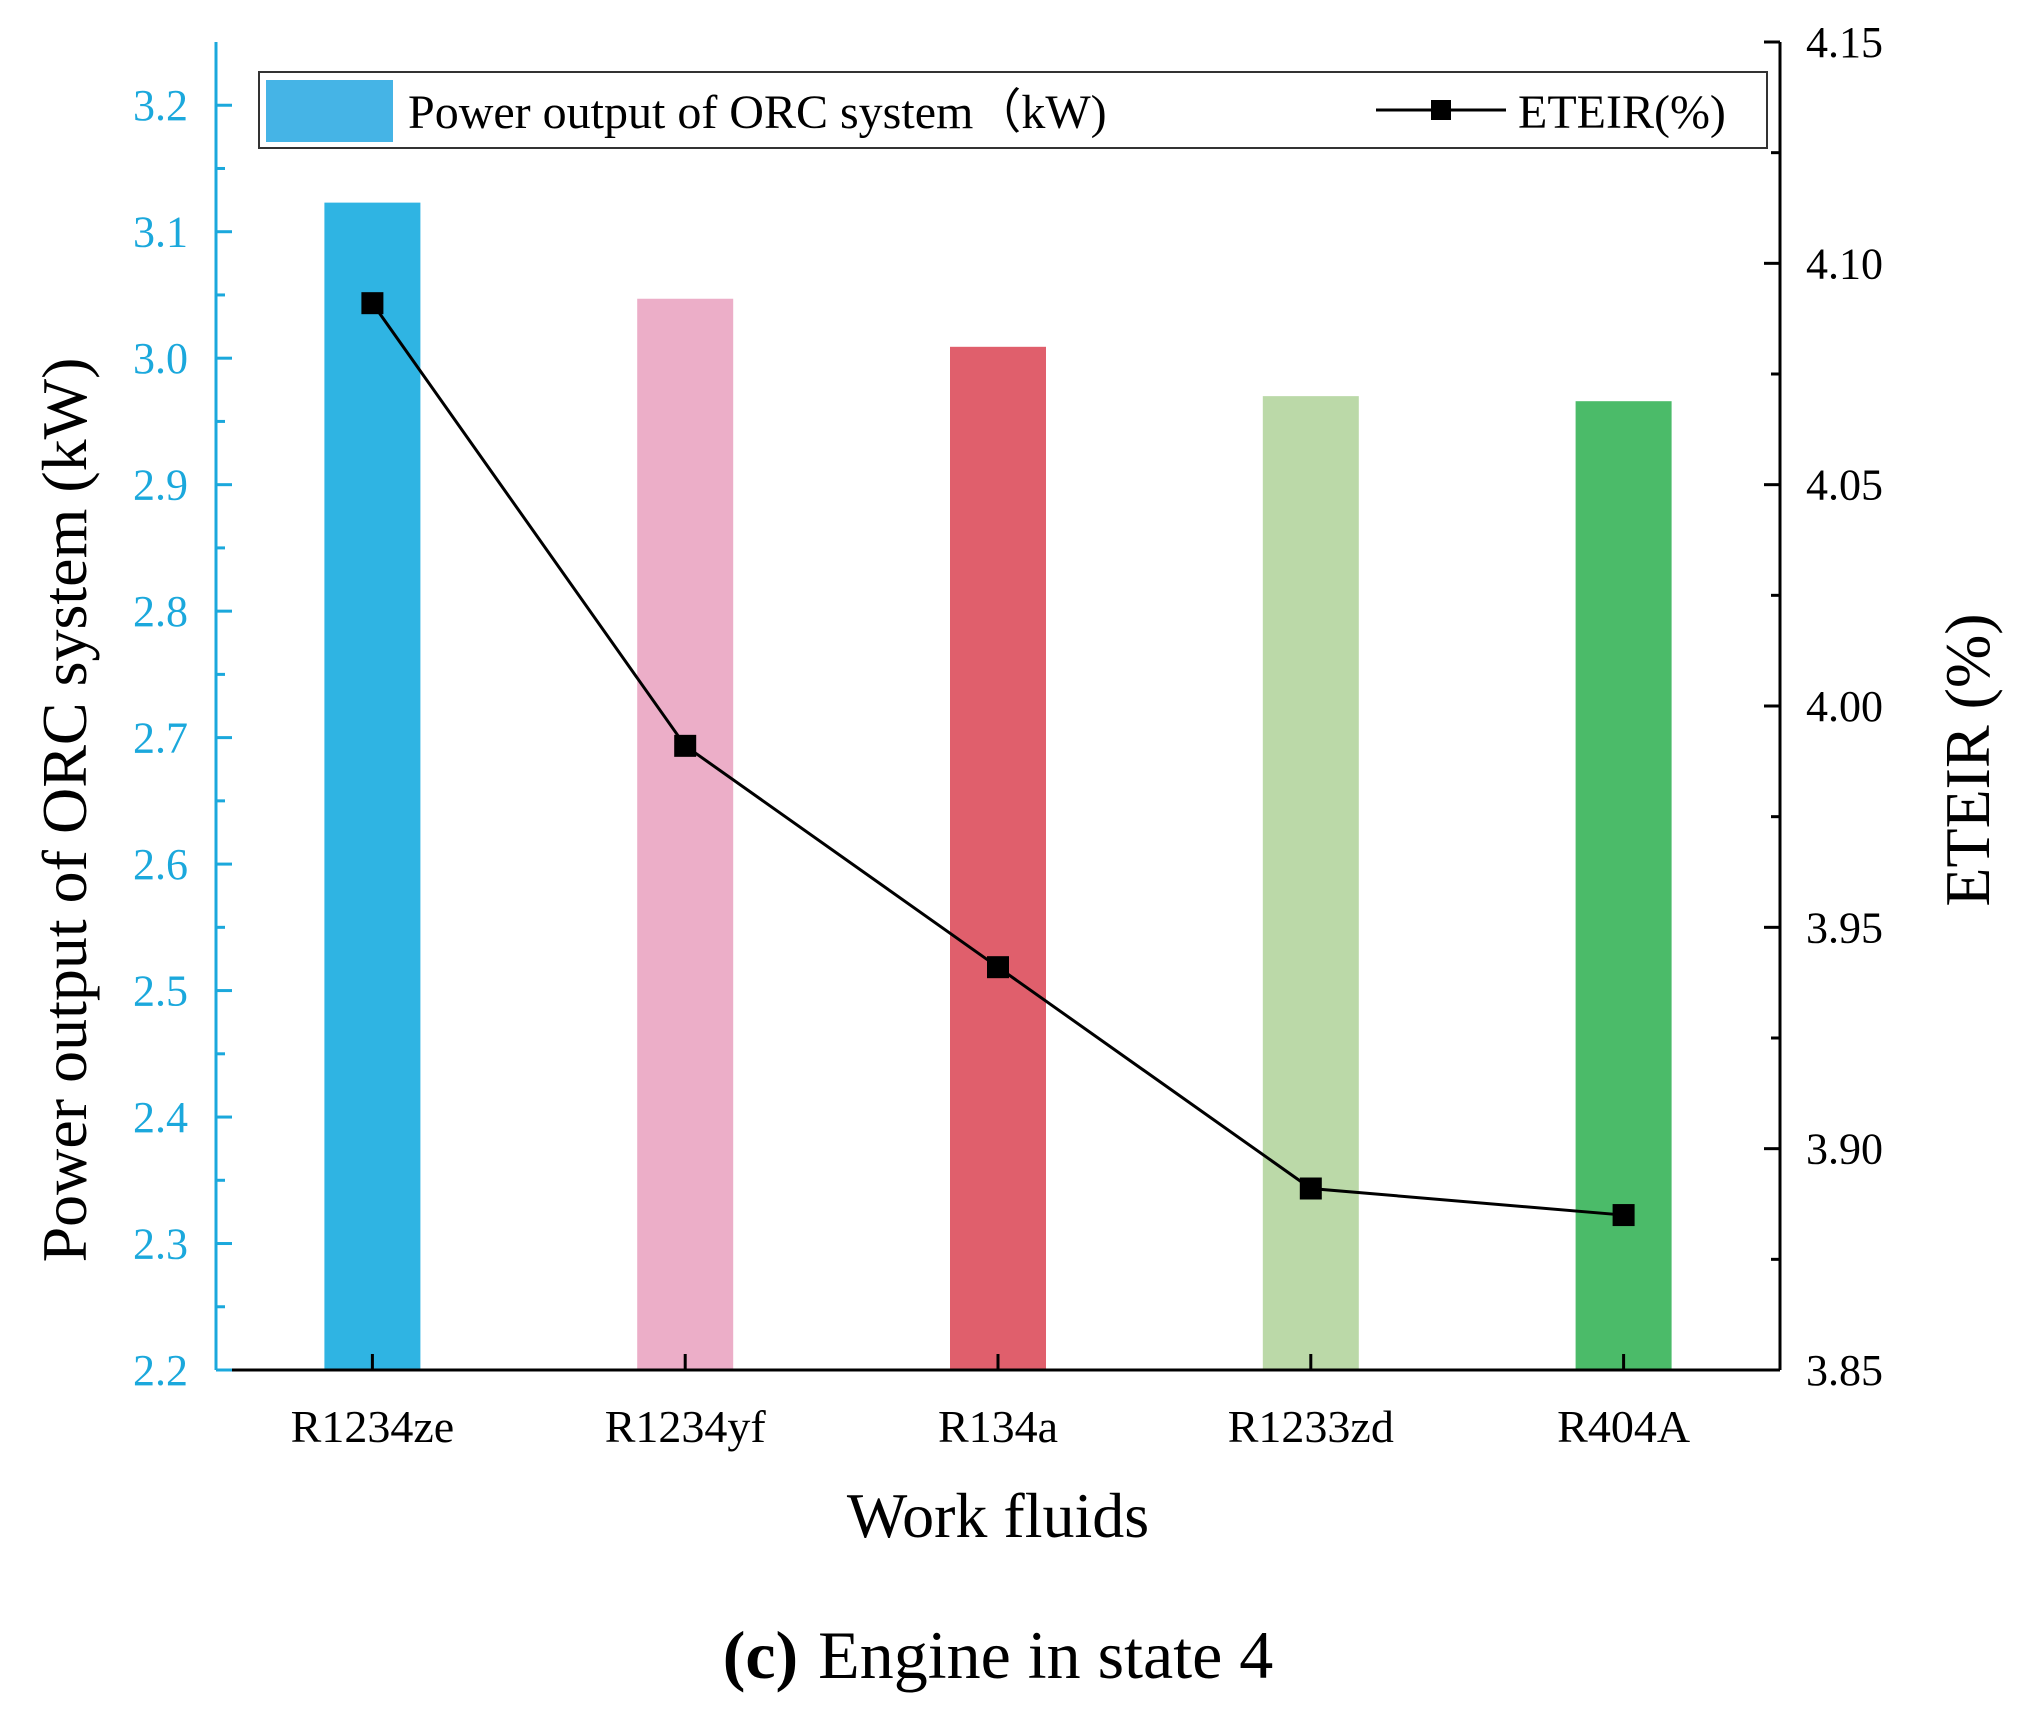 The width and height of the screenshot is (2019, 1710). Describe the element at coordinates (760, 1655) in the screenshot. I see `caption-label: (c)` at that location.